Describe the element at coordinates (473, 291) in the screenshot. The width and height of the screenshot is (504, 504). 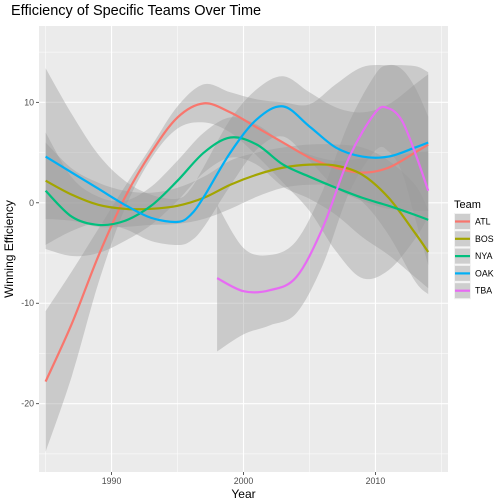
I see `legend-item-tba: TBA` at that location.